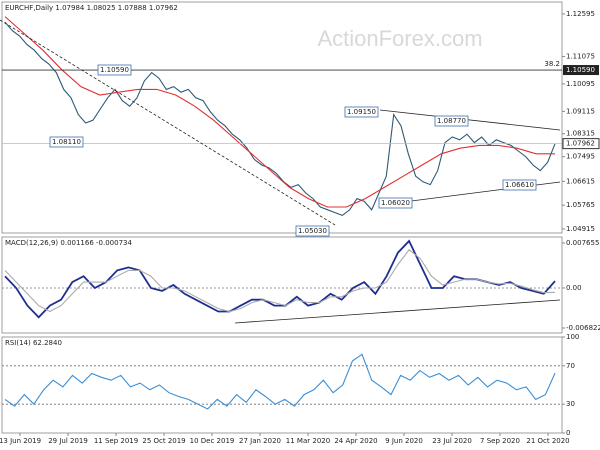 This screenshot has width=600, height=450. I want to click on y-tick-label: 1.10095, so click(580, 84).